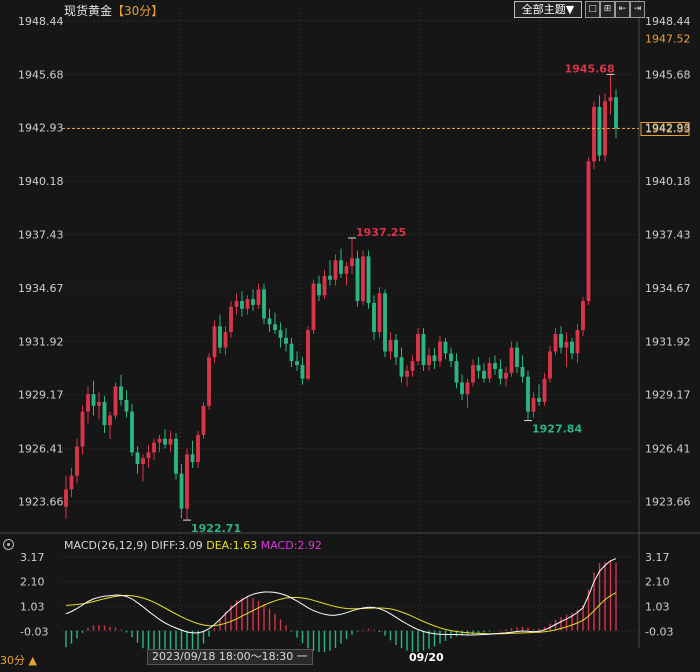 The image size is (700, 672). Describe the element at coordinates (622, 9) in the screenshot. I see `toolbar-button: ⇤` at that location.